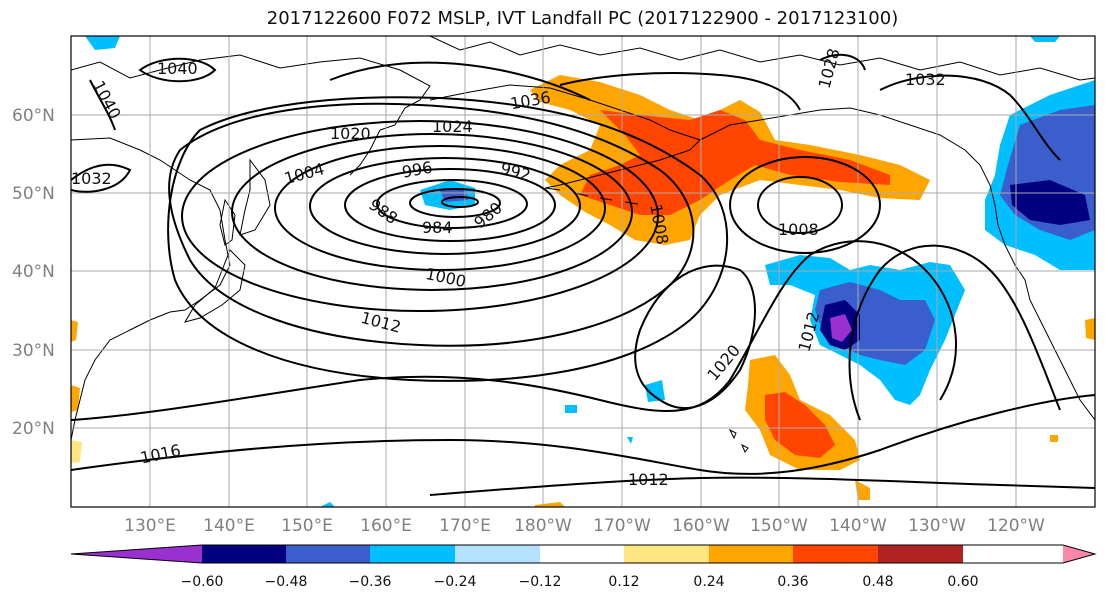 This screenshot has width=1105, height=601. I want to click on colorbar-tick-label: −0.24, so click(455, 582).